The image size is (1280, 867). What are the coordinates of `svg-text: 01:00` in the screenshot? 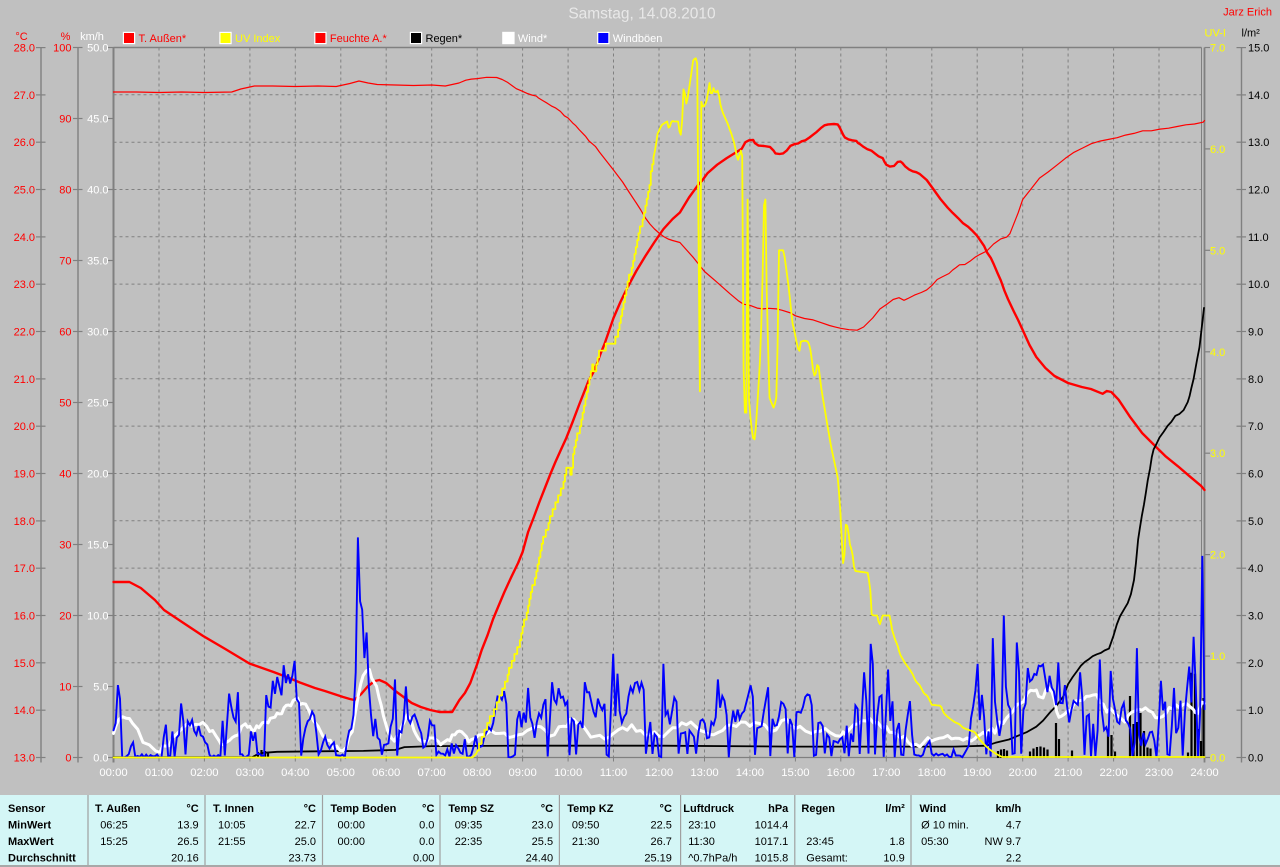 It's located at (159, 773).